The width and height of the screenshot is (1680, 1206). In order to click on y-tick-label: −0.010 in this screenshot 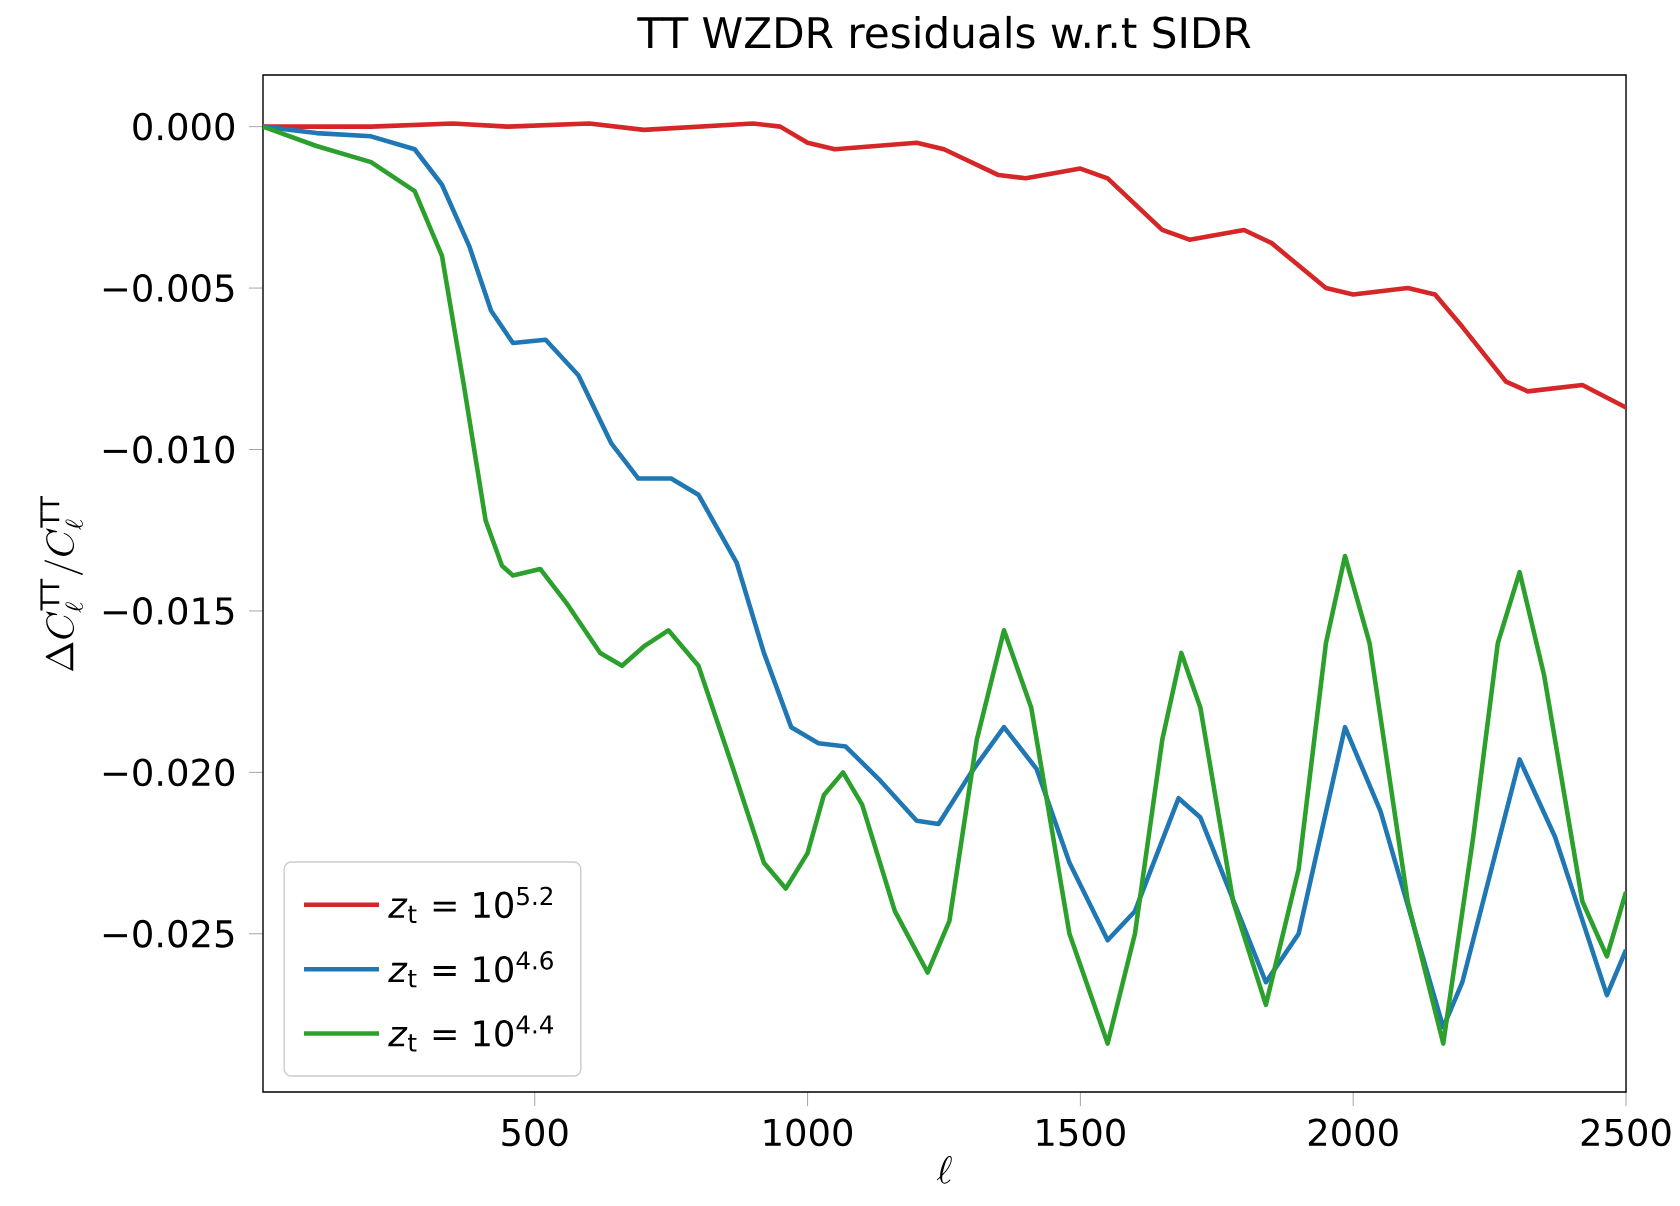, I will do `click(169, 449)`.